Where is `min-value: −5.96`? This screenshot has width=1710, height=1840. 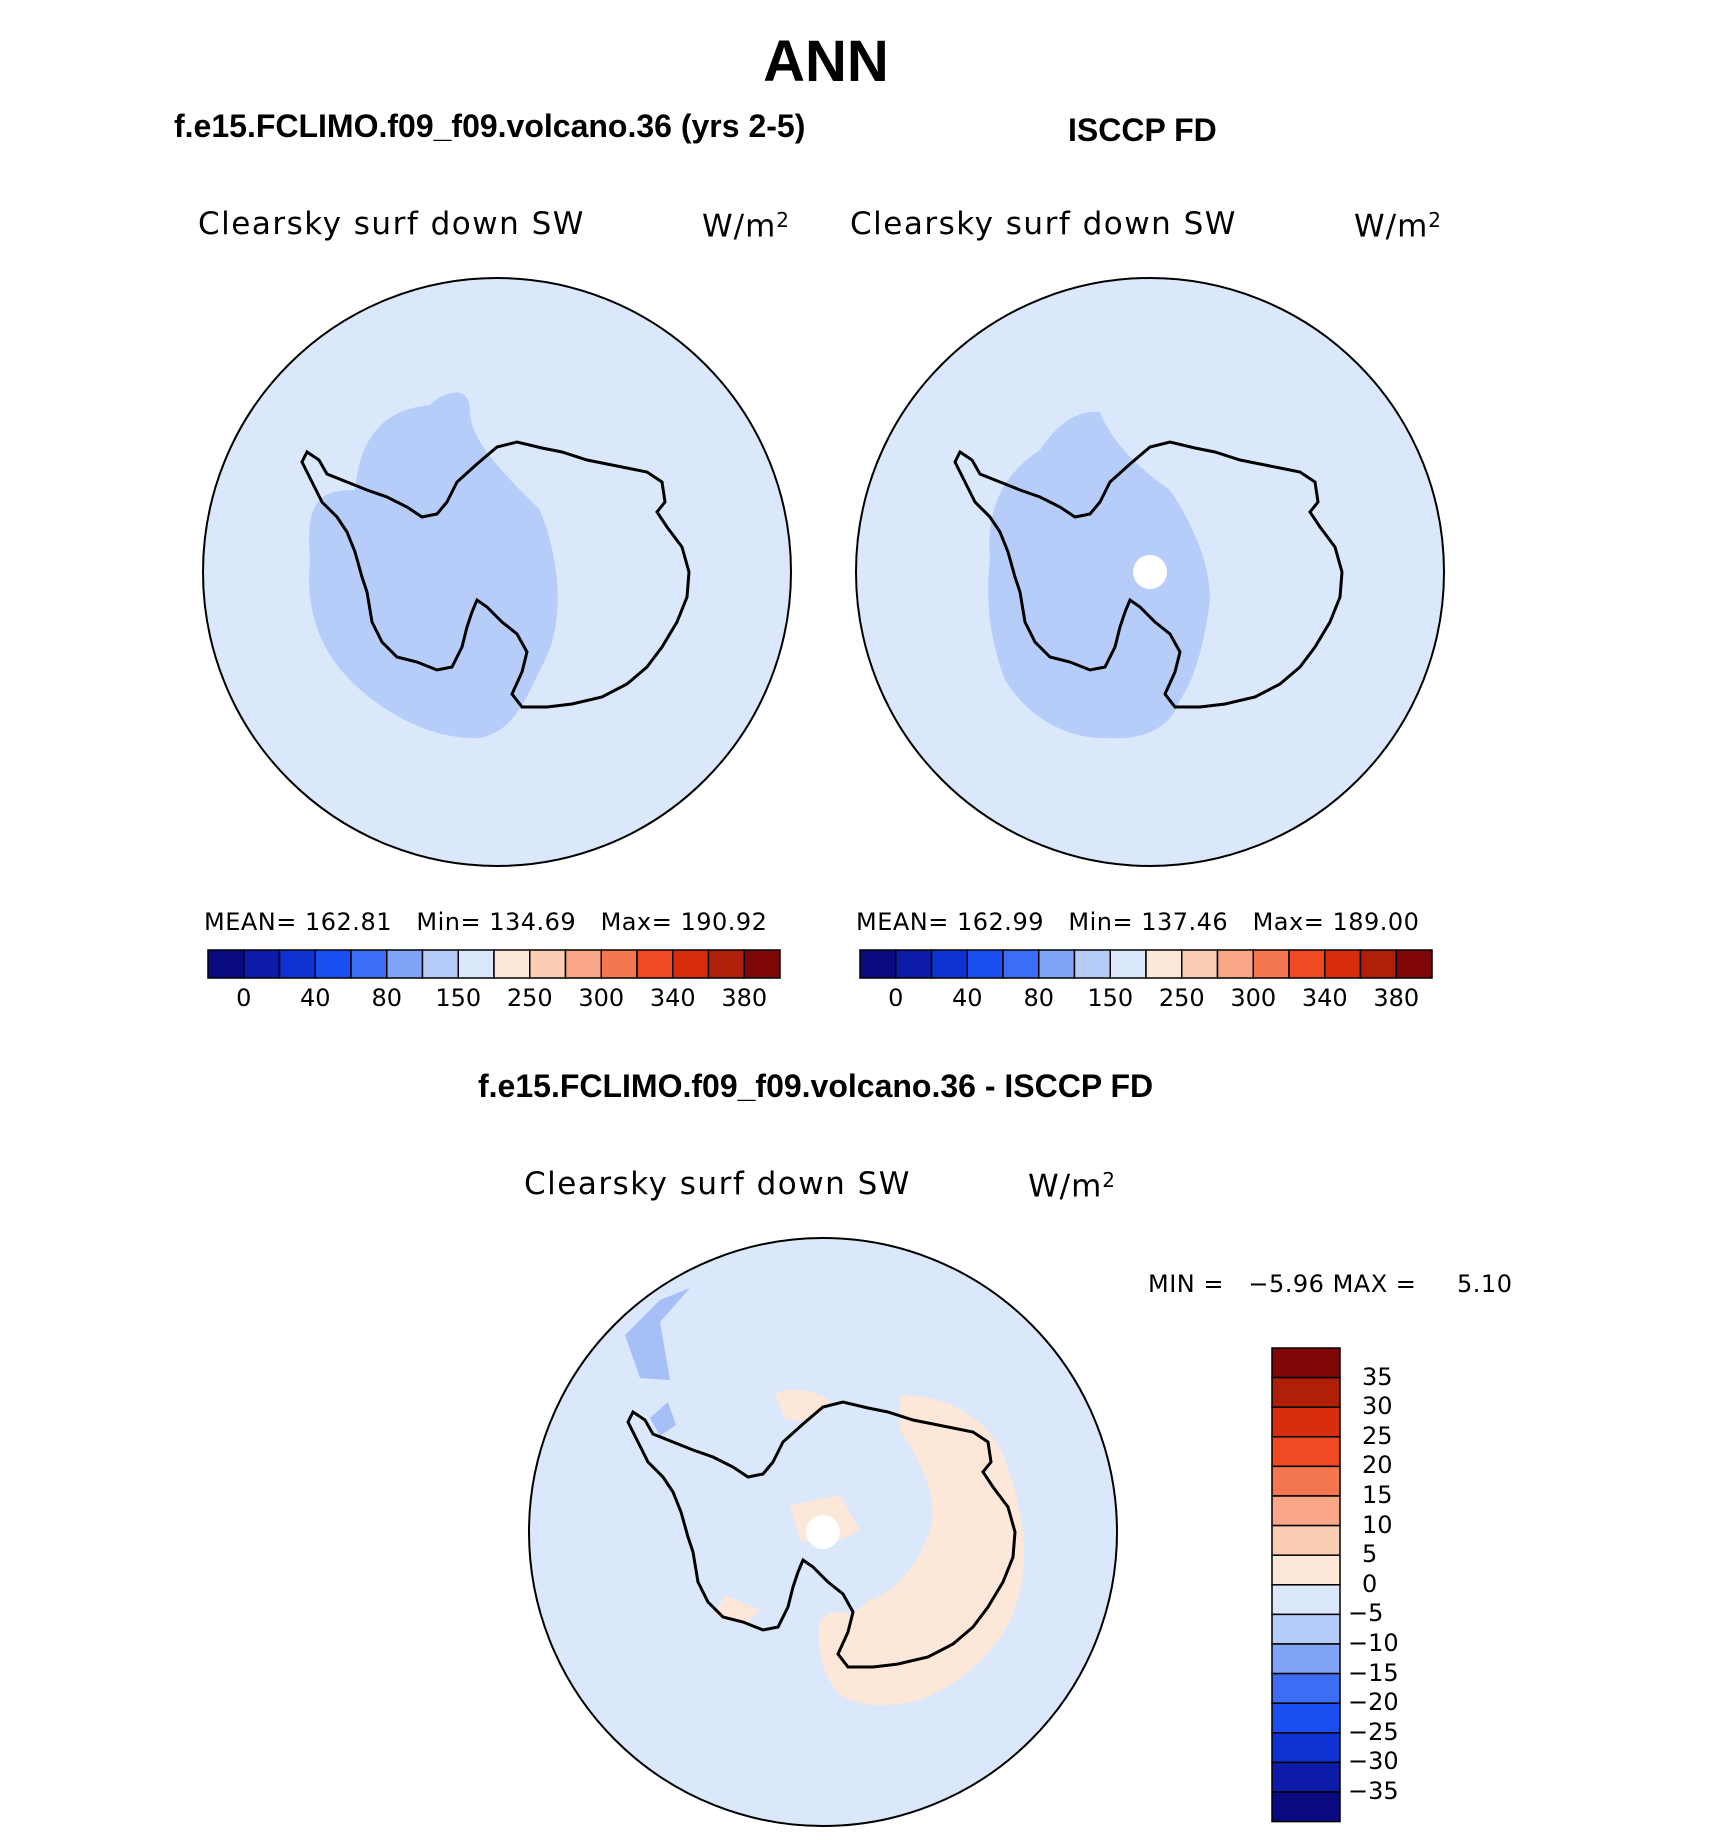
min-value: −5.96 is located at coordinates (1286, 1284).